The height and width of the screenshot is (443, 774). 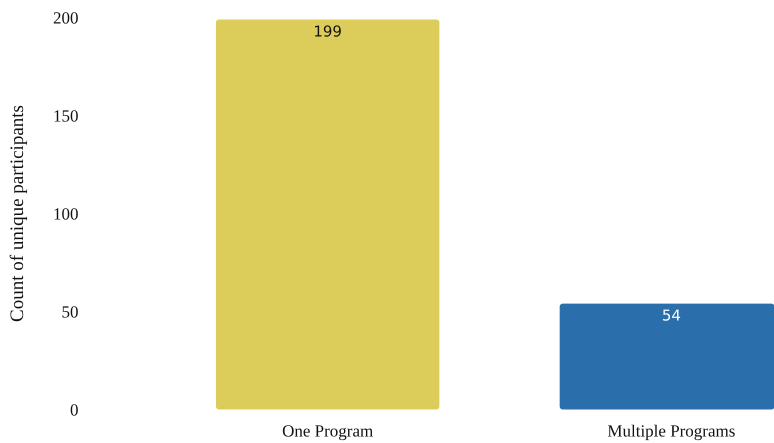 What do you see at coordinates (671, 431) in the screenshot?
I see `x-tick-label: Multiple Programs` at bounding box center [671, 431].